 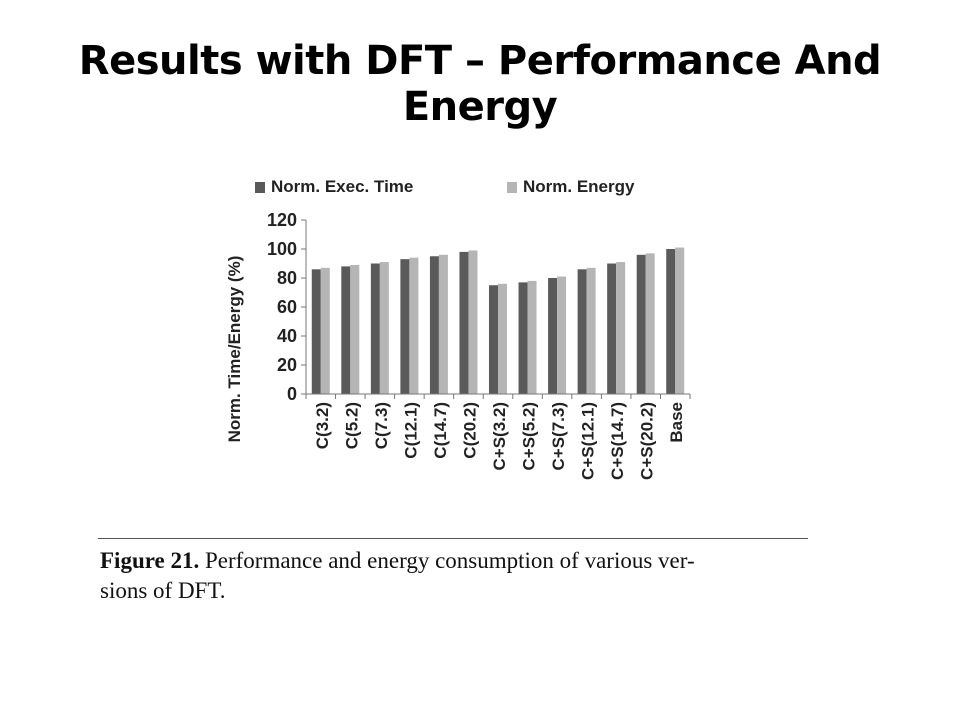 What do you see at coordinates (282, 220) in the screenshot?
I see `y-tick-label: 120` at bounding box center [282, 220].